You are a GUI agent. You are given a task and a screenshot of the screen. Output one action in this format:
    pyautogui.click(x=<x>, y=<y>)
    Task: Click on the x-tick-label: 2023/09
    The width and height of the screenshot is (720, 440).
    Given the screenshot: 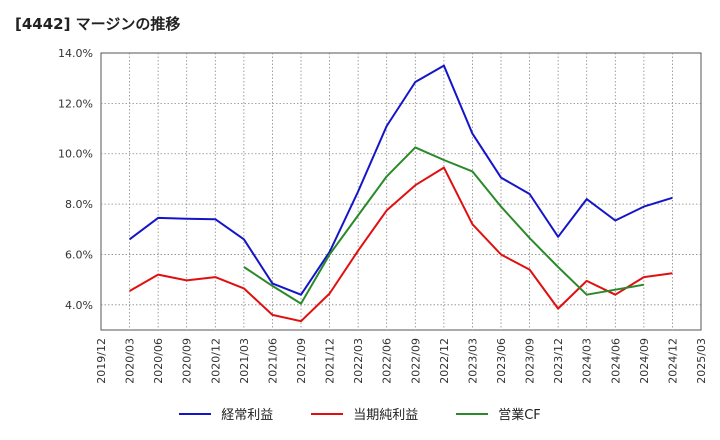 What is the action you would take?
    pyautogui.click(x=530, y=361)
    